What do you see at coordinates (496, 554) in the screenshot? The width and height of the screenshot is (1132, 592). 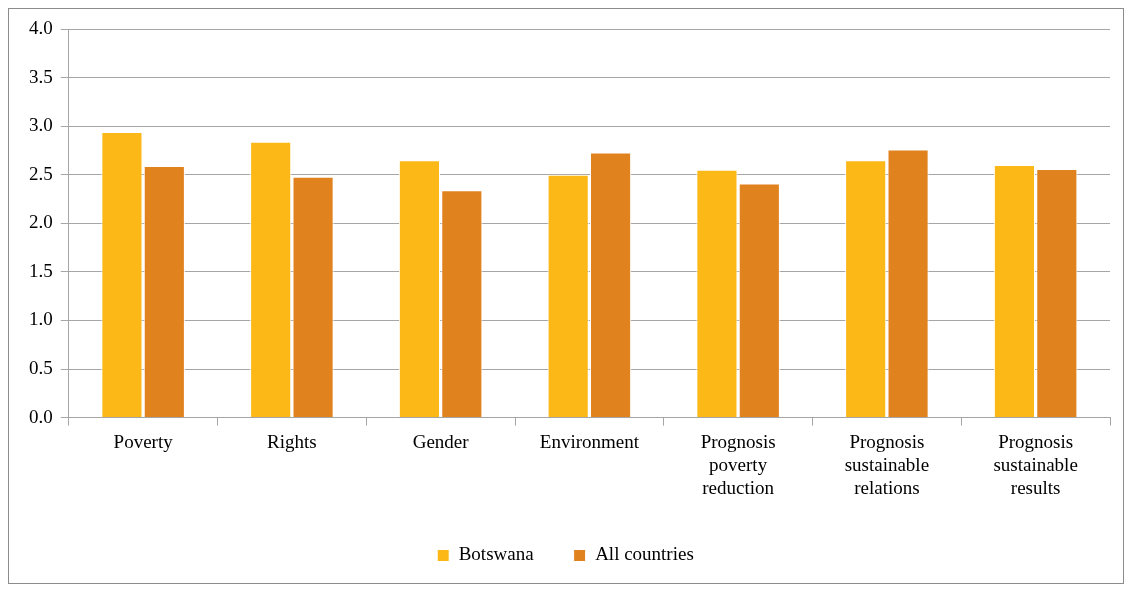 I see `legend-label: Botswana` at bounding box center [496, 554].